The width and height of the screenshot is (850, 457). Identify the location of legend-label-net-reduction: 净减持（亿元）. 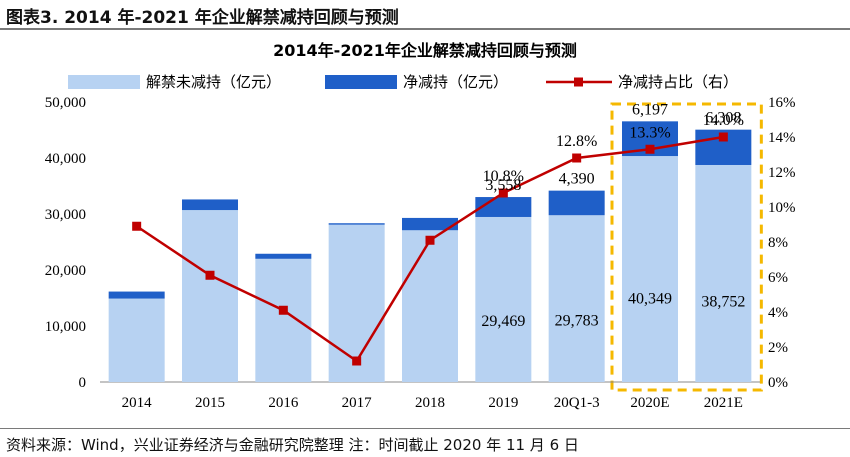
(455, 82).